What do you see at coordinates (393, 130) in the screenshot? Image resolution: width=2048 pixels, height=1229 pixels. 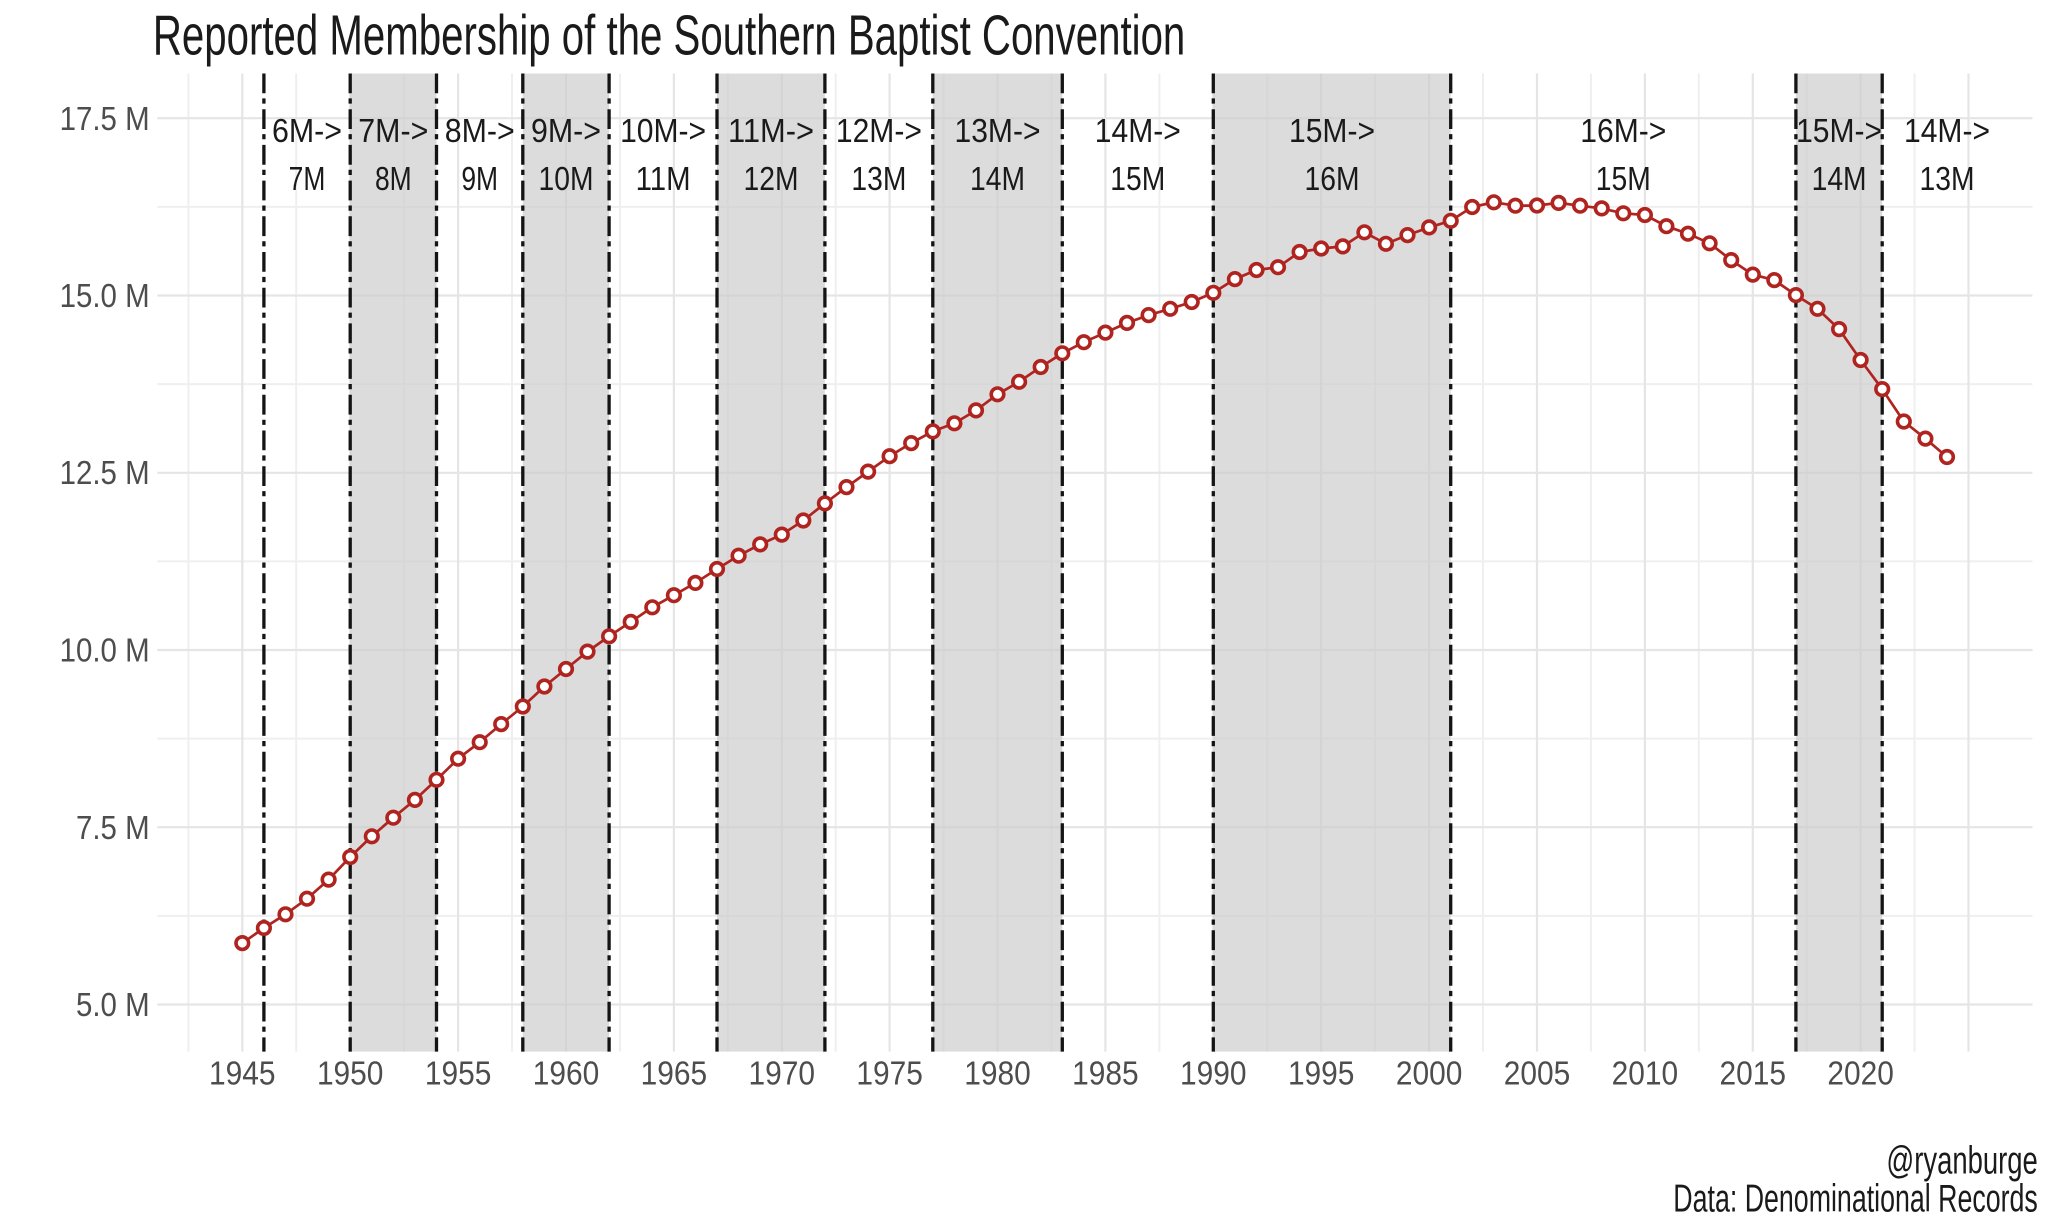 I see `svg-text: 7M->` at bounding box center [393, 130].